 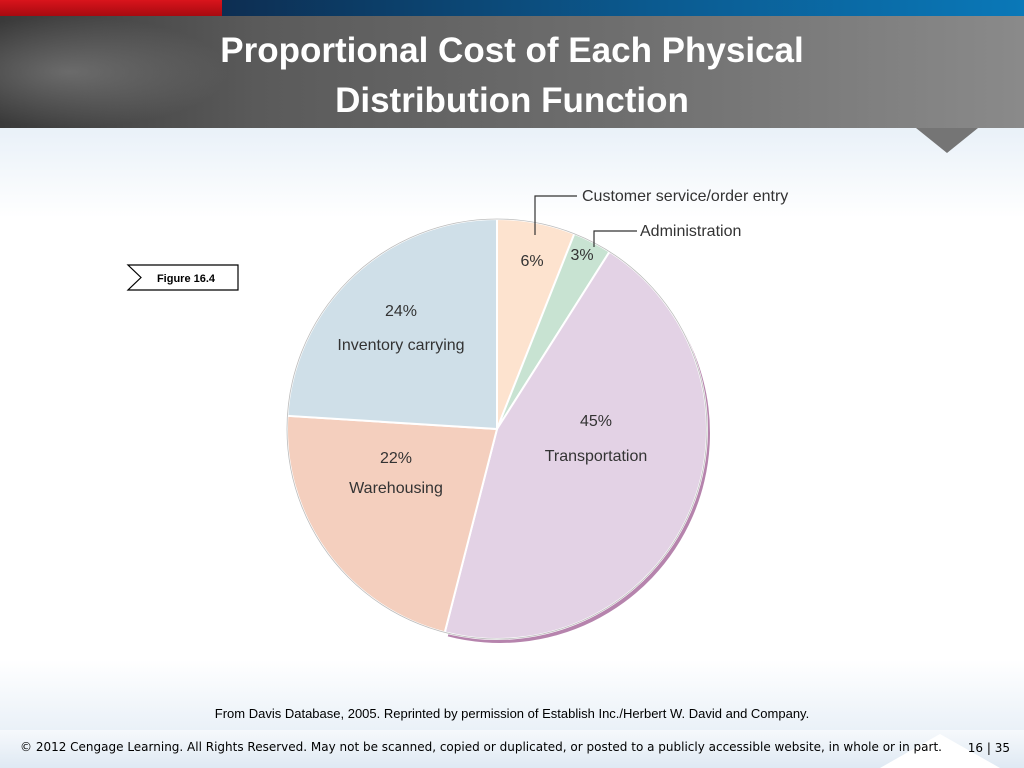 What do you see at coordinates (623, 8) in the screenshot?
I see `top-accent-bar-blue` at bounding box center [623, 8].